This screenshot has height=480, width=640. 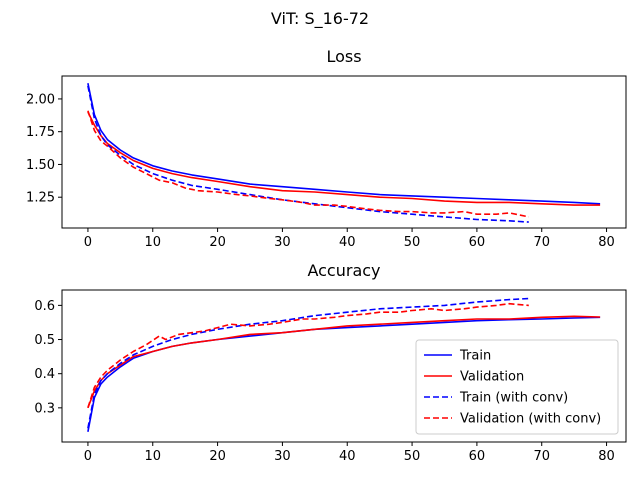 I want to click on legend-label-train-with-conv: Train (with conv), so click(x=513, y=398).